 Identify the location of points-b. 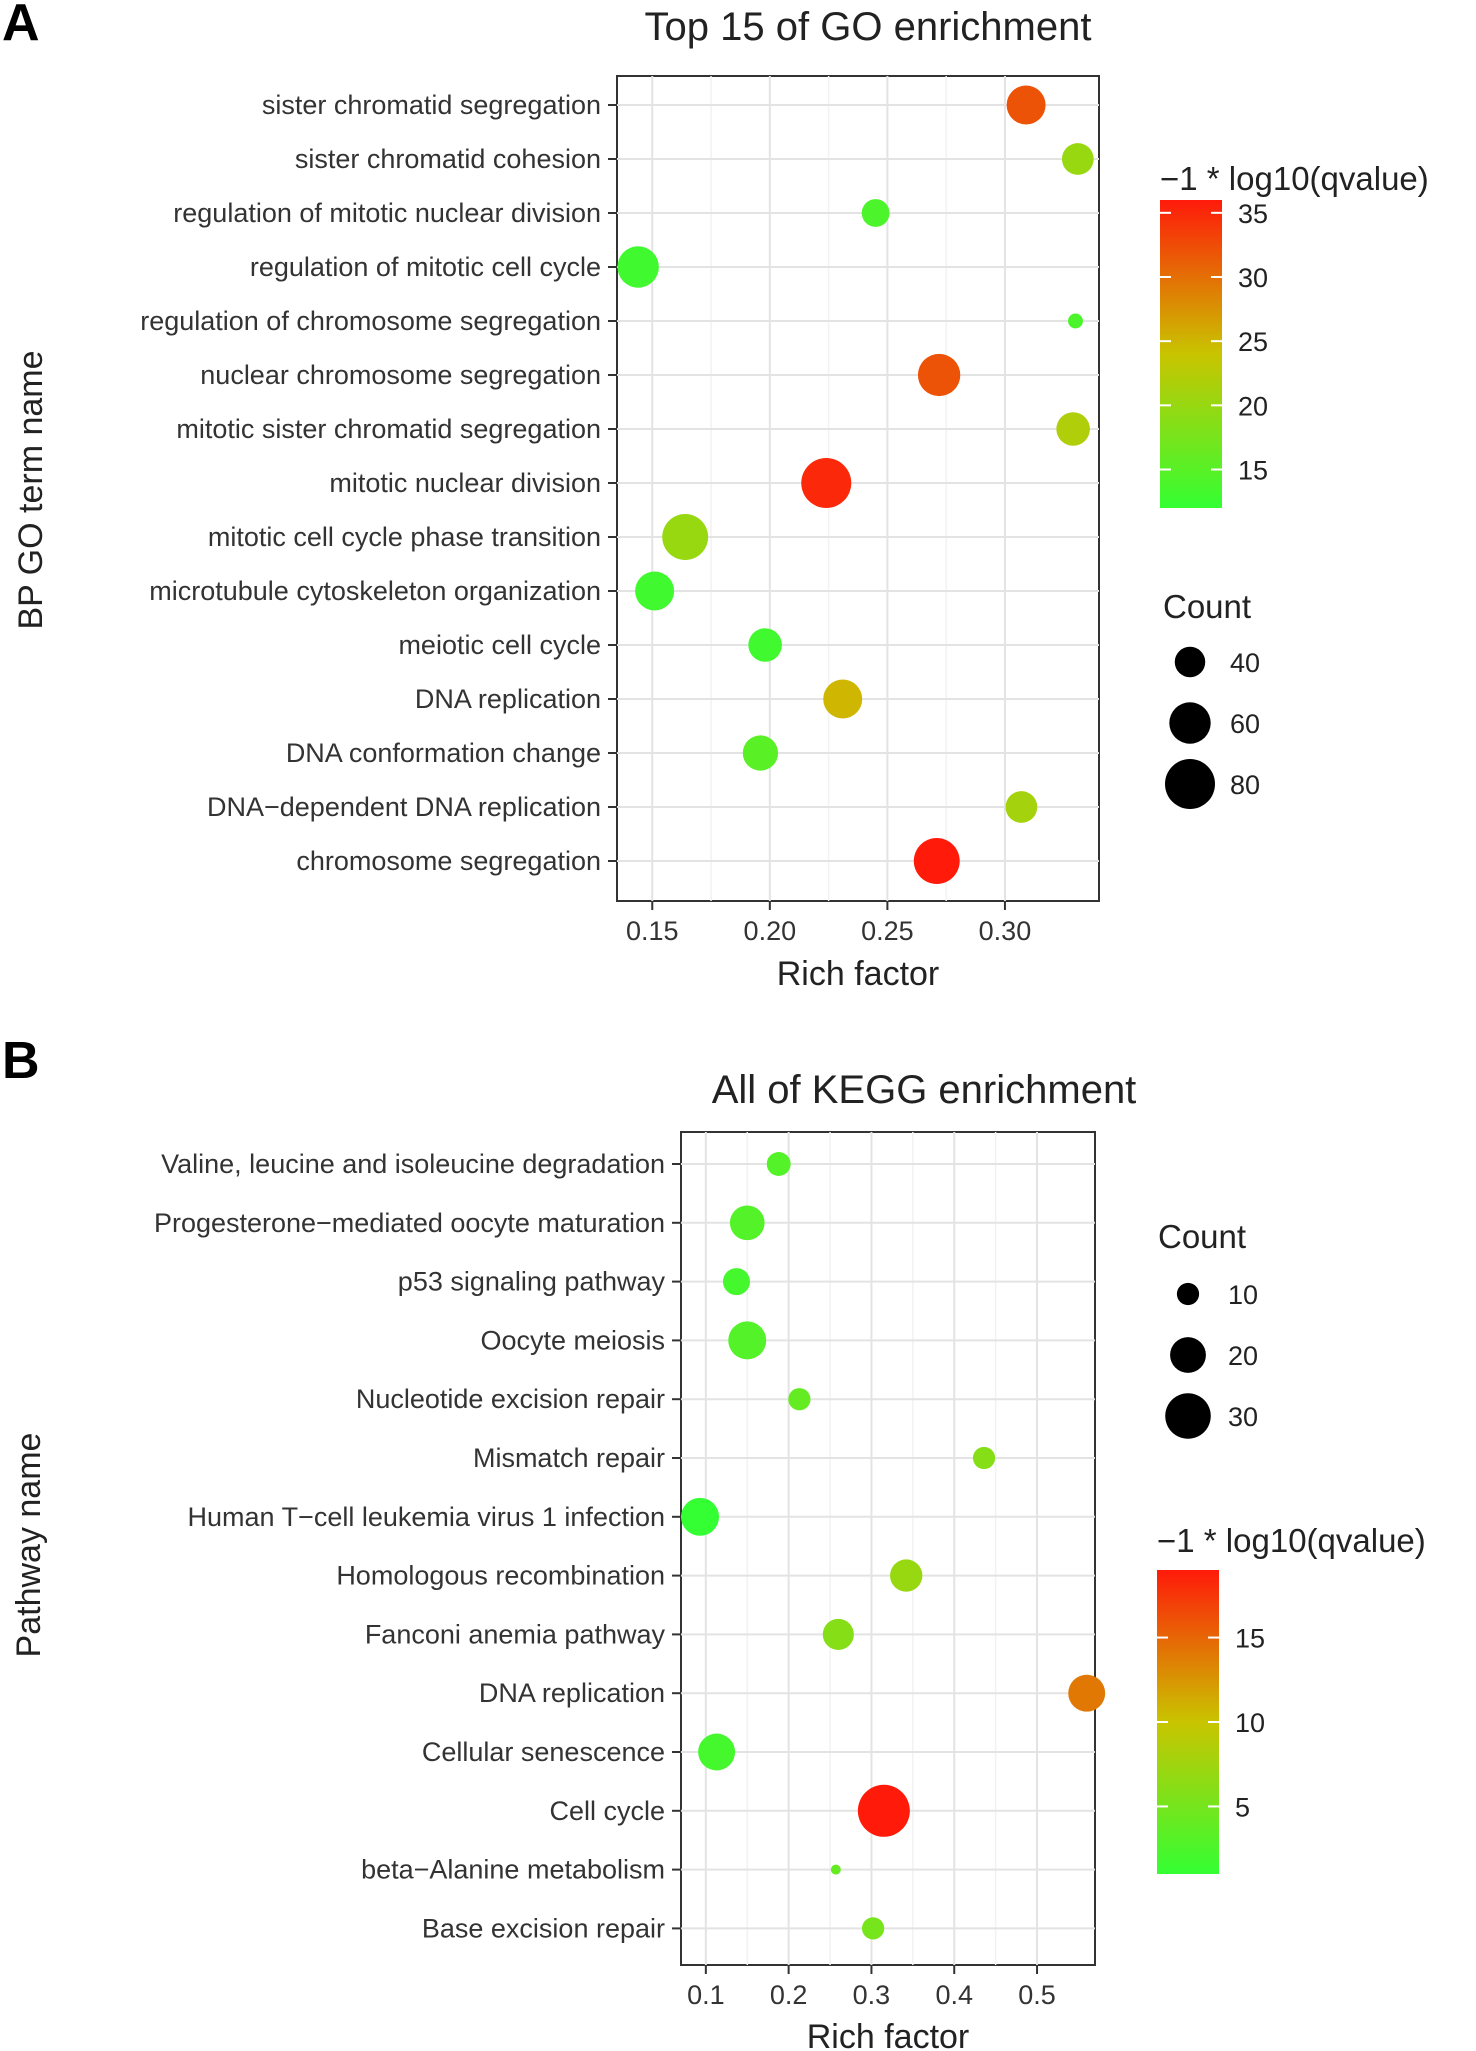
(893, 1546).